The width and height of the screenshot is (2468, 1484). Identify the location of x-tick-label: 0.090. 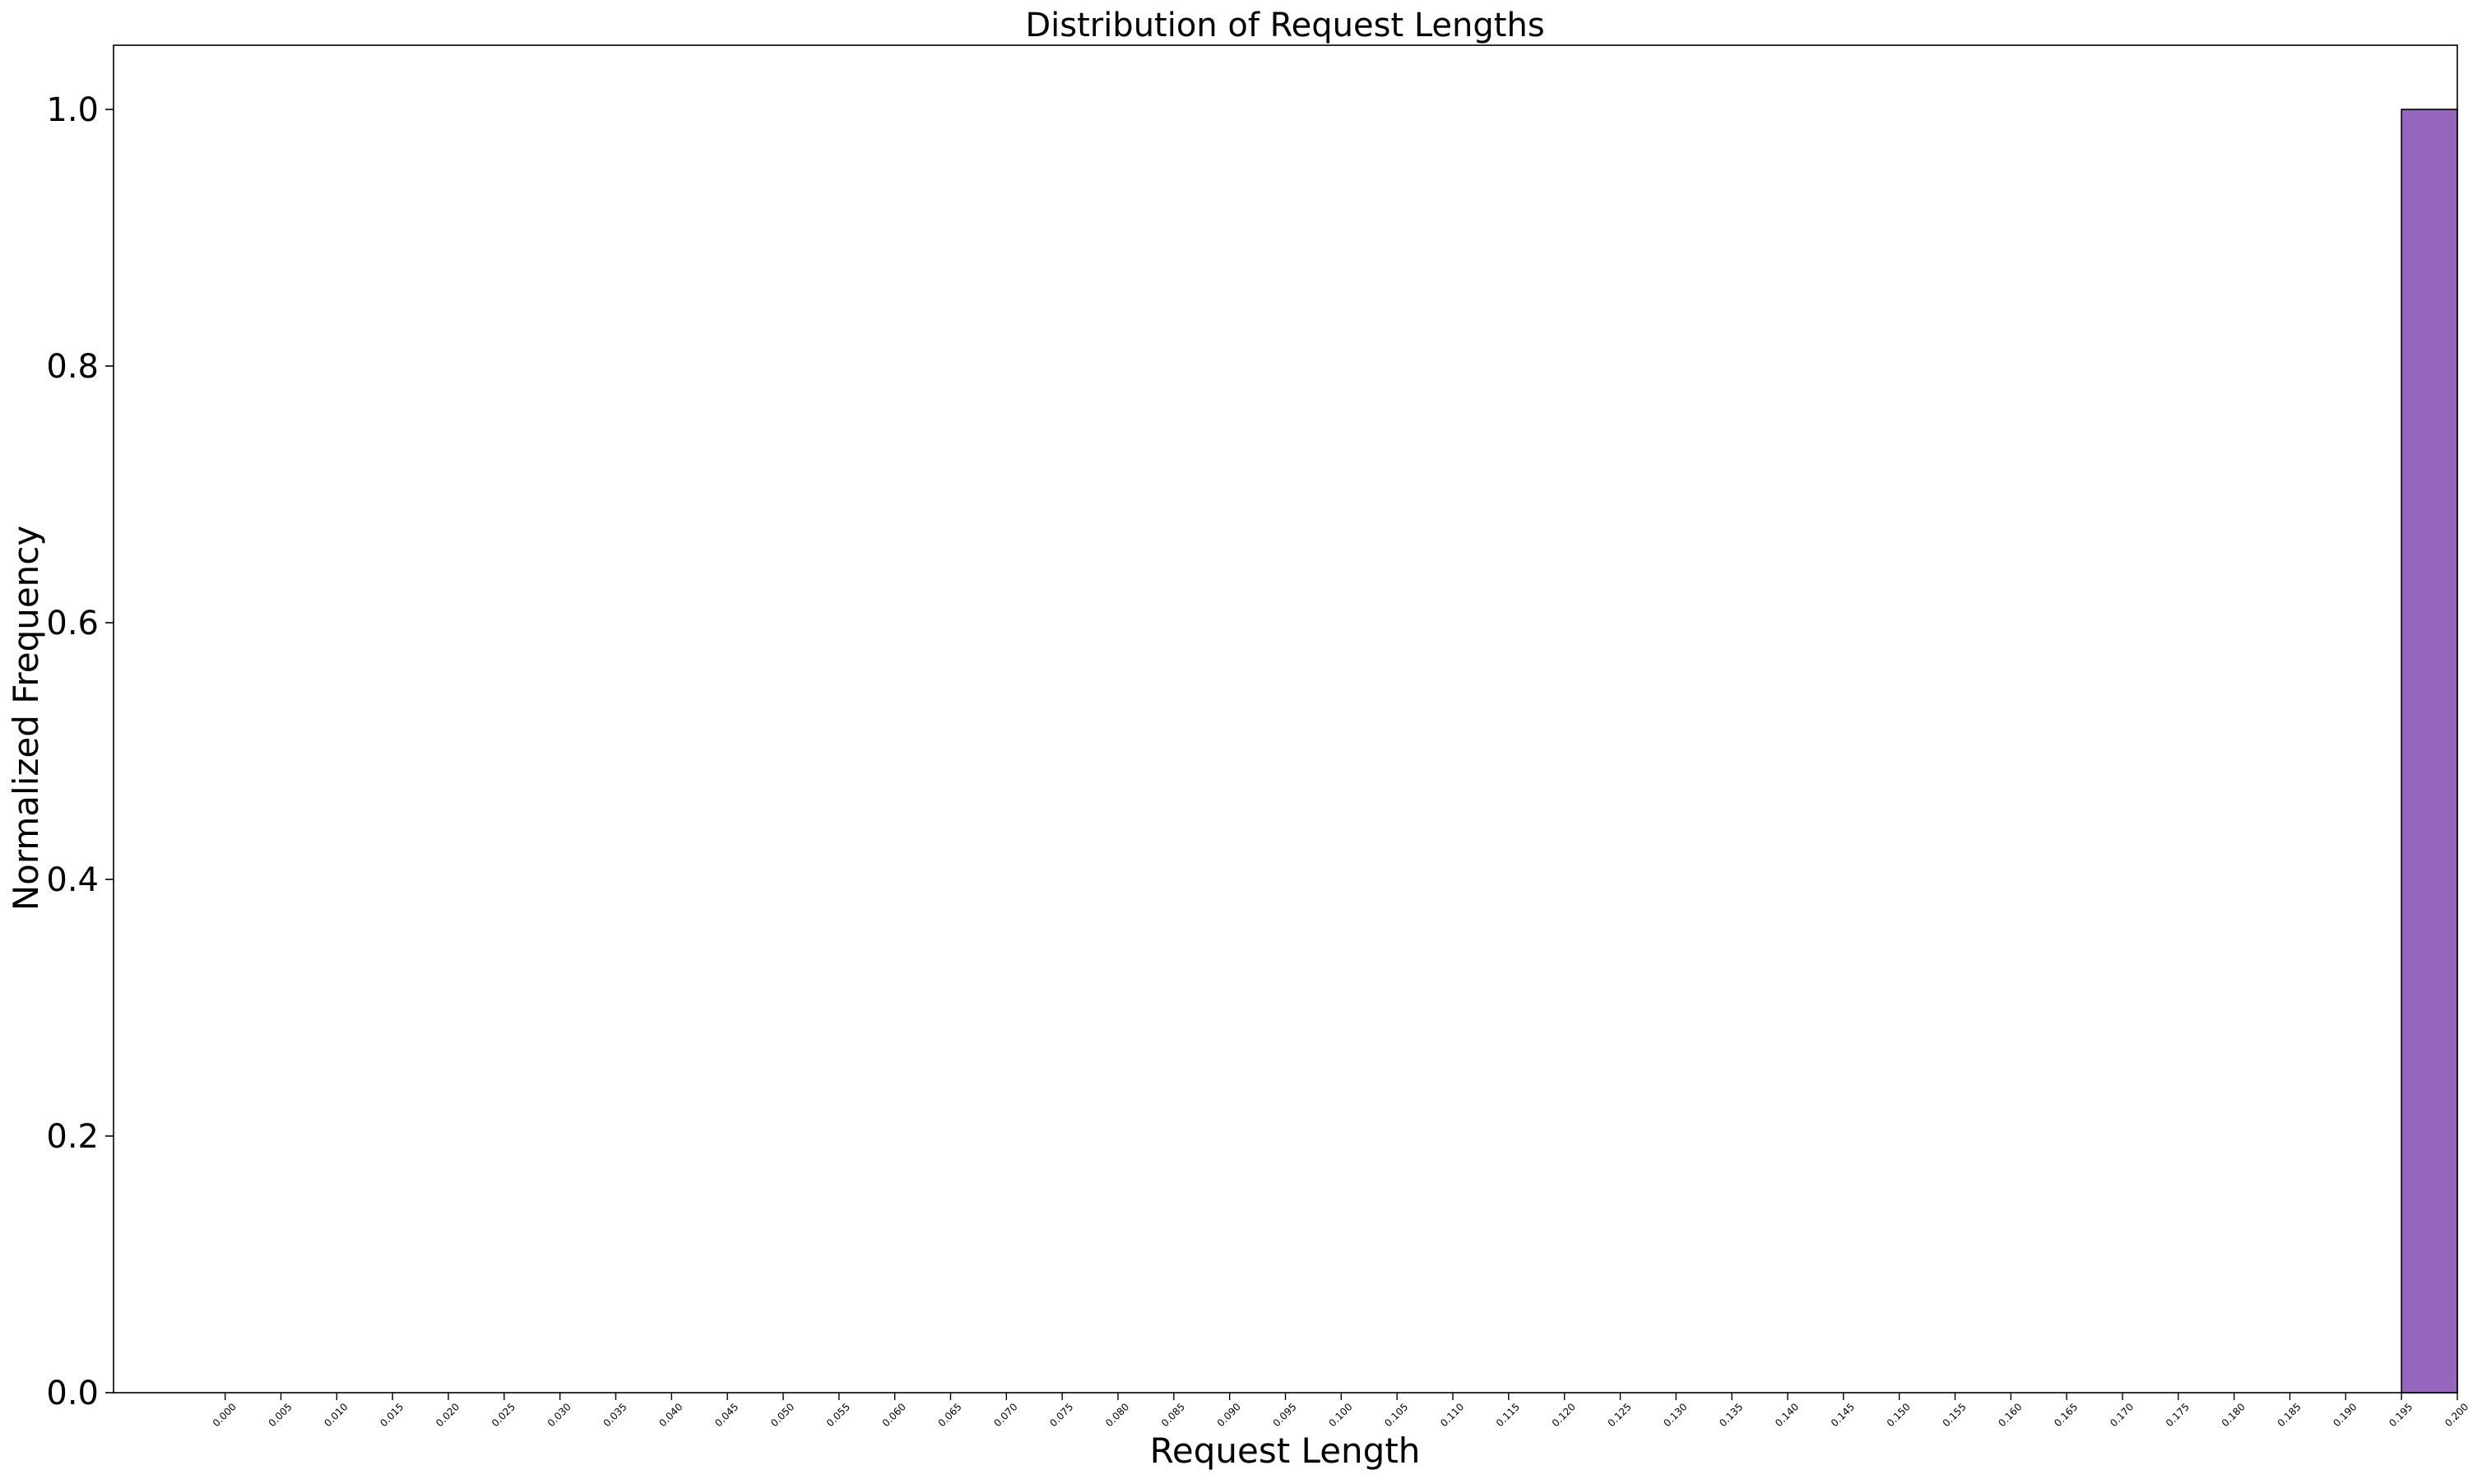
(1229, 1415).